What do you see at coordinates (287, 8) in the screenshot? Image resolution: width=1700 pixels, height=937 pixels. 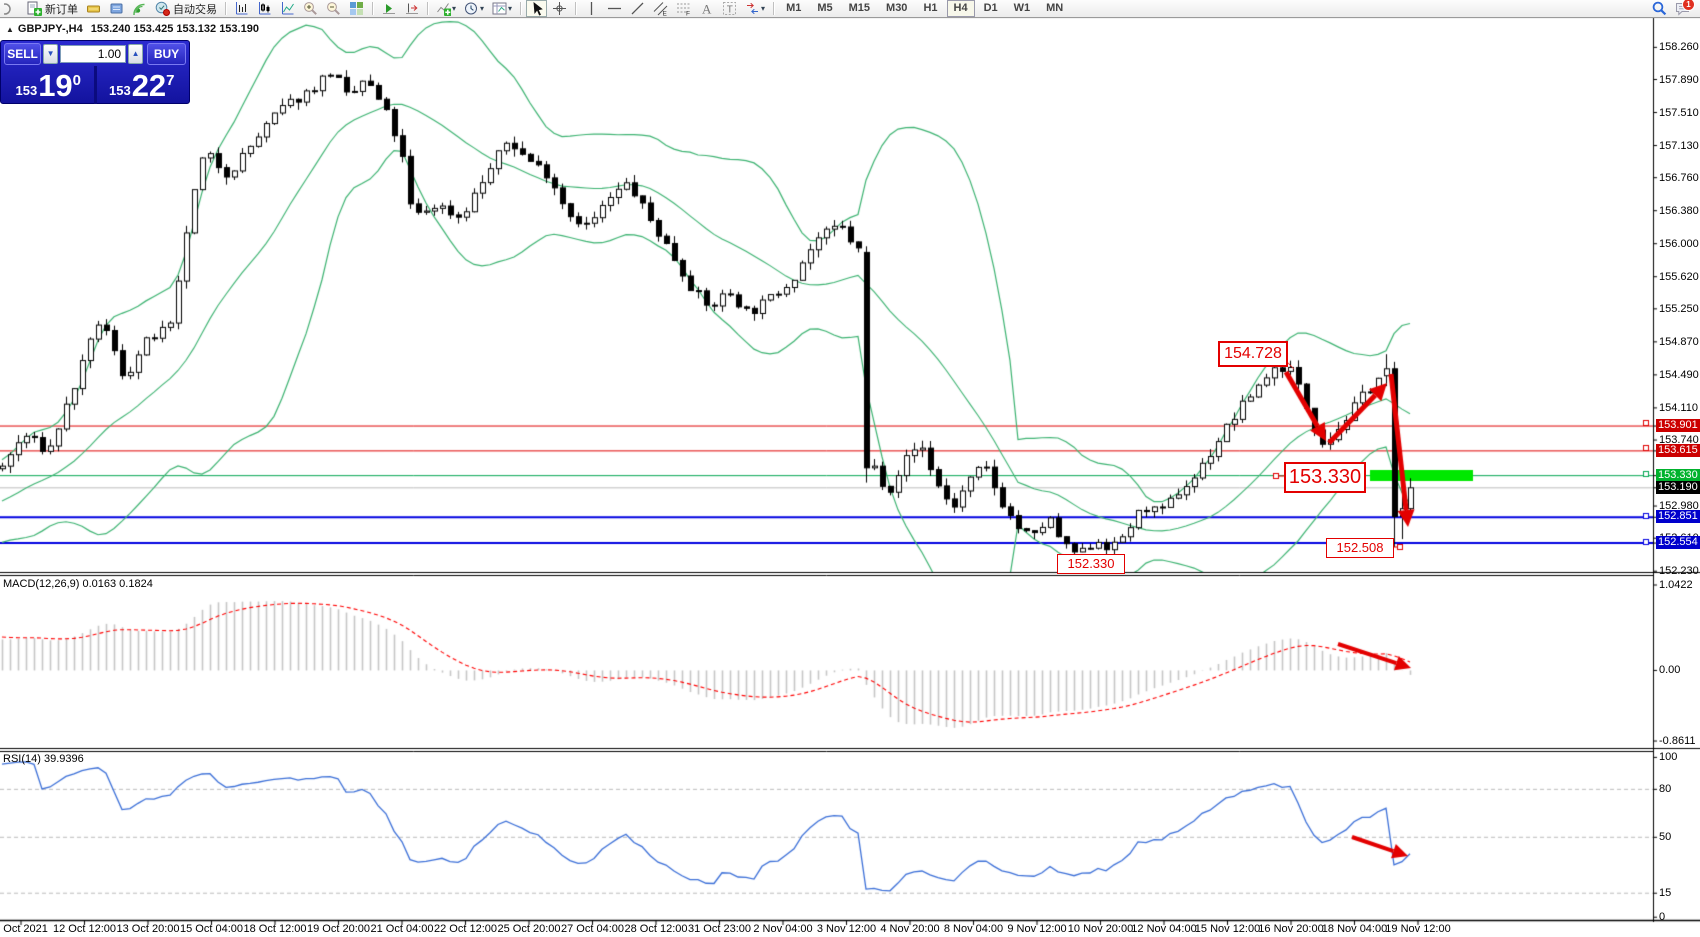 I see `line-chart-mode-button` at bounding box center [287, 8].